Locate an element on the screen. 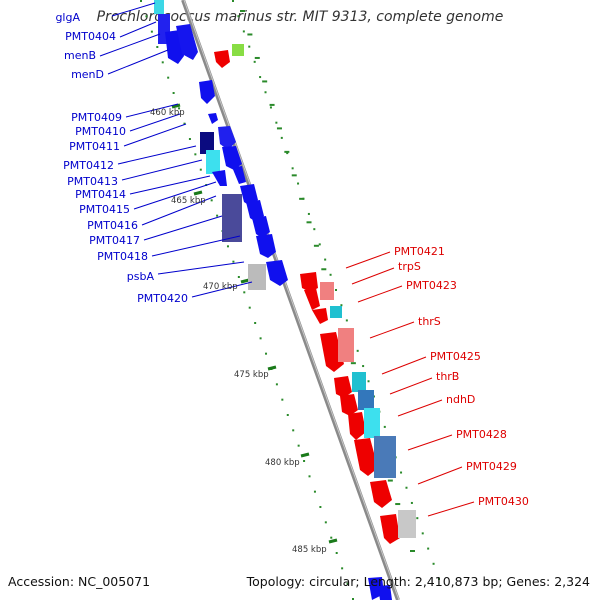 Image resolution: width=600 pixels, height=600 pixels. reverse-gene-label: PMT0430 is located at coordinates (503, 501).